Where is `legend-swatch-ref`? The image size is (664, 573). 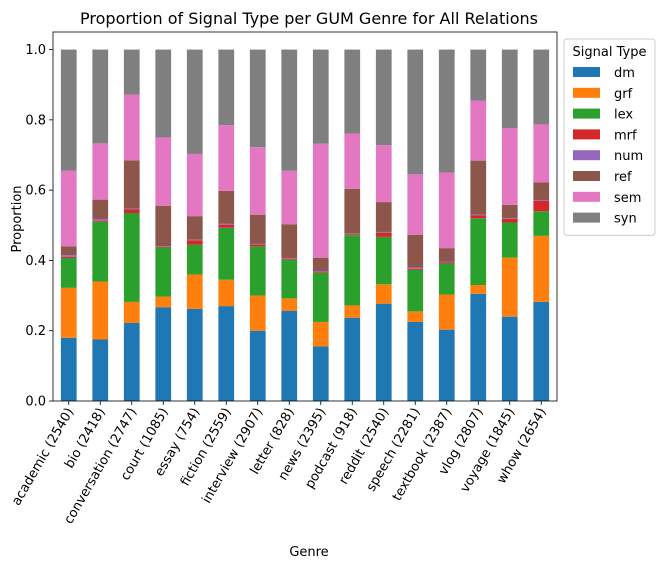 legend-swatch-ref is located at coordinates (586, 176).